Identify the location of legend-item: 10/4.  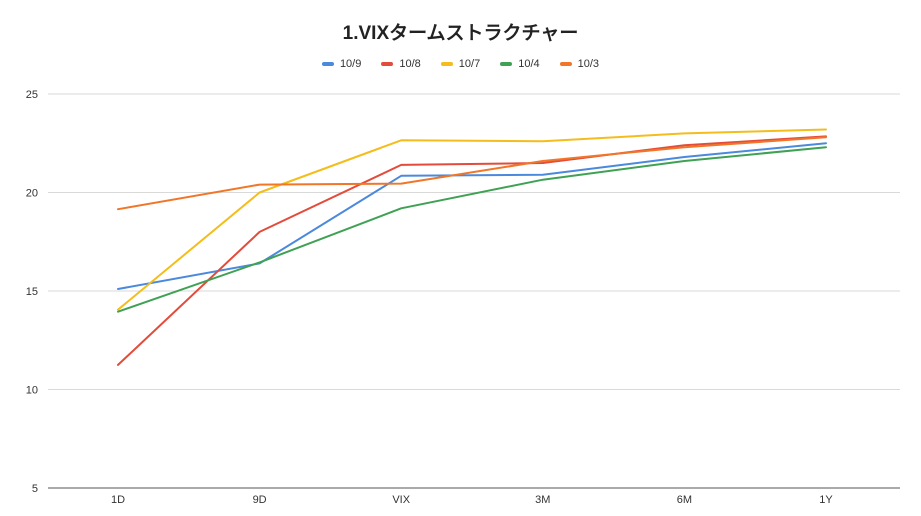
(520, 64).